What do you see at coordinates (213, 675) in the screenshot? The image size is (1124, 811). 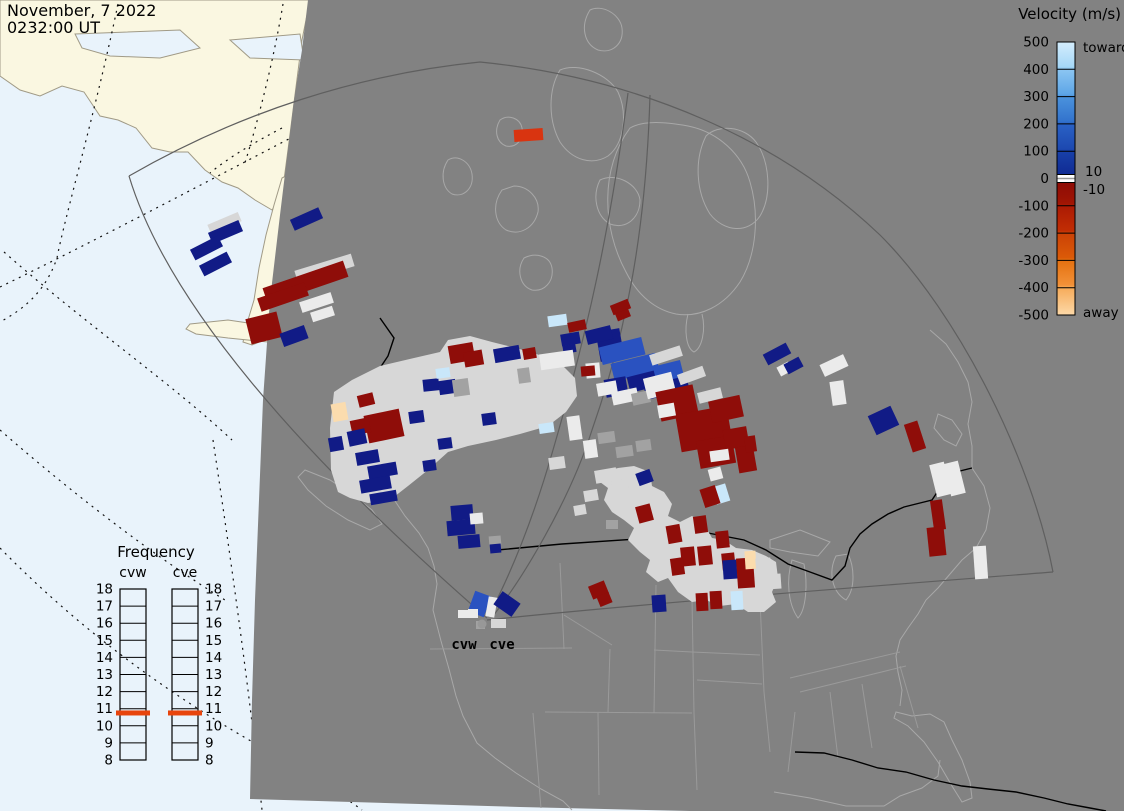 I see `frequency-tick-label: 13` at bounding box center [213, 675].